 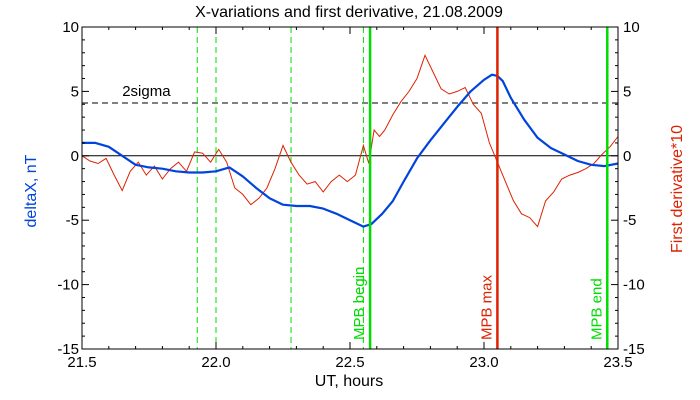 I want to click on x-tick-label: 22.0, so click(x=215, y=362).